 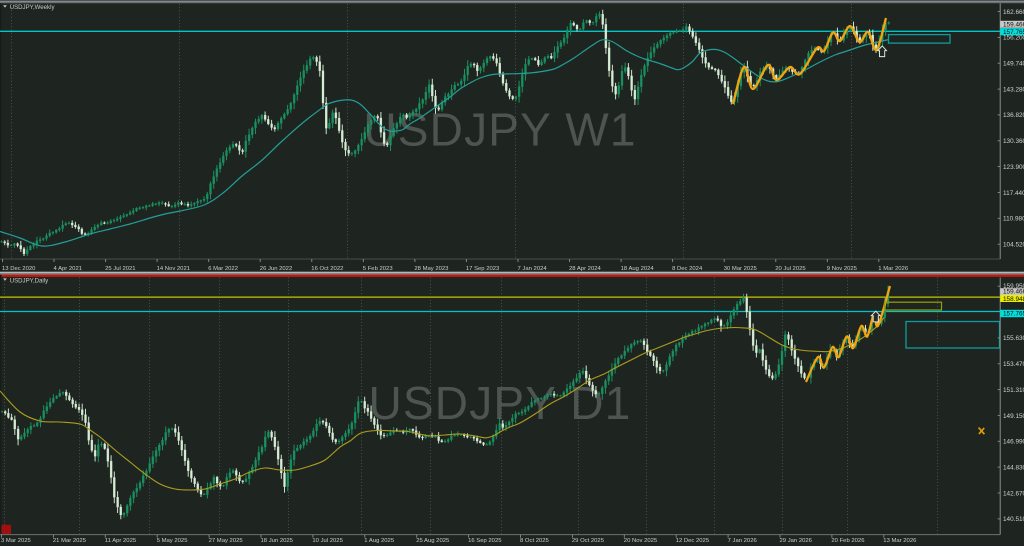 What do you see at coordinates (535, 541) in the screenshot?
I see `svg-text: 8 Oct 2025` at bounding box center [535, 541].